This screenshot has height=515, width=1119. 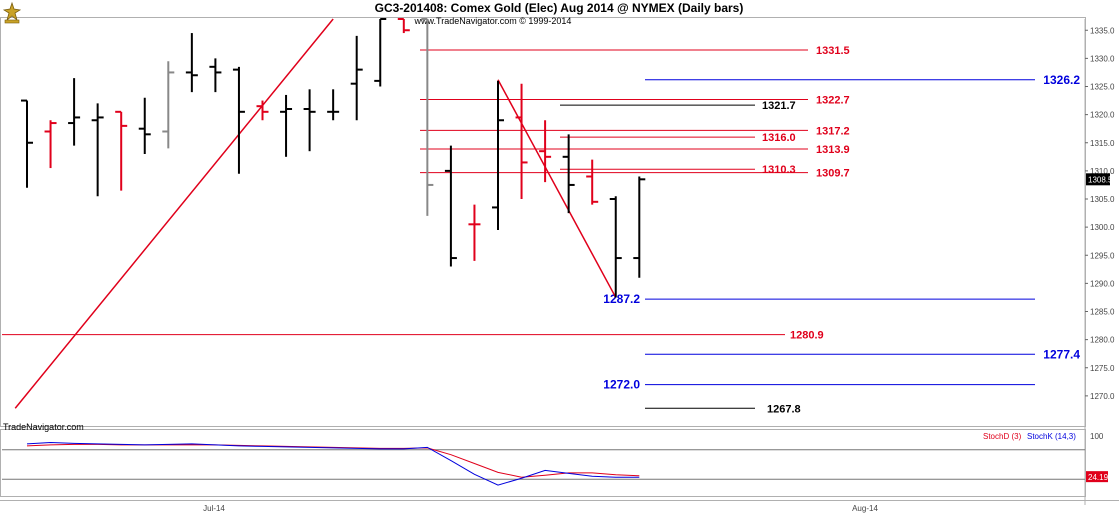 What do you see at coordinates (833, 150) in the screenshot?
I see `level-label-1313.9: 1313.9` at bounding box center [833, 150].